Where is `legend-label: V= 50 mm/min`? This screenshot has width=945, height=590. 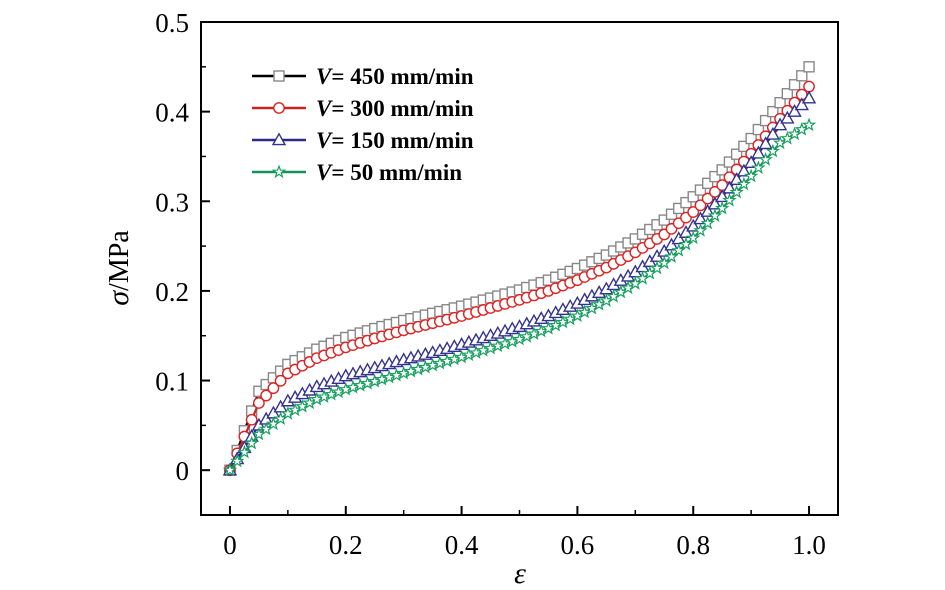
legend-label: V= 50 mm/min is located at coordinates (389, 172).